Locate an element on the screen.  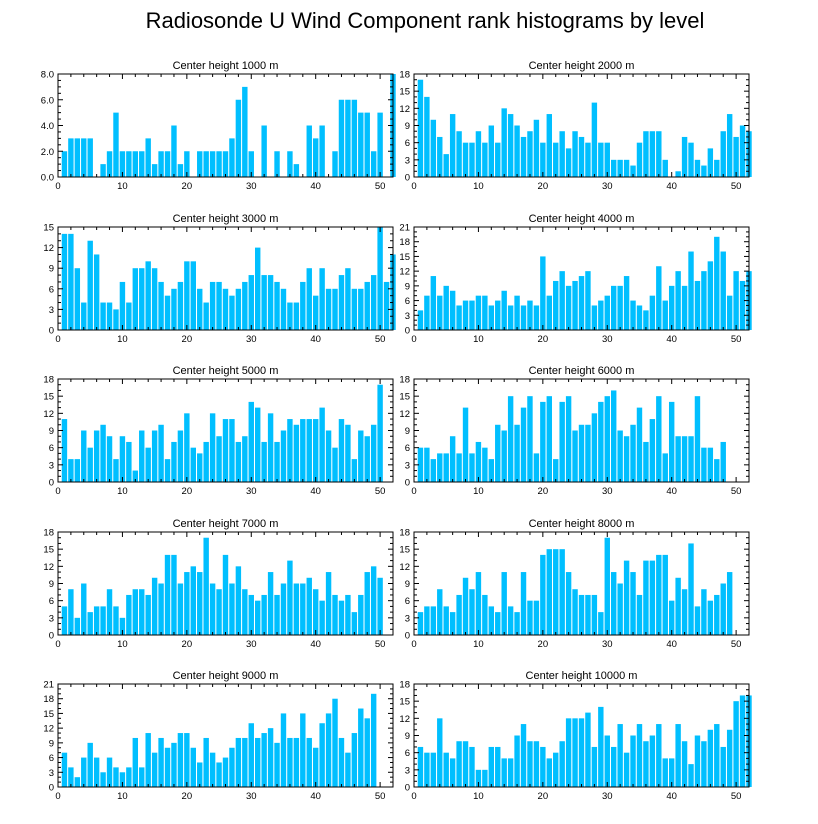
y-tick-label: 6.0 is located at coordinates (47, 100).